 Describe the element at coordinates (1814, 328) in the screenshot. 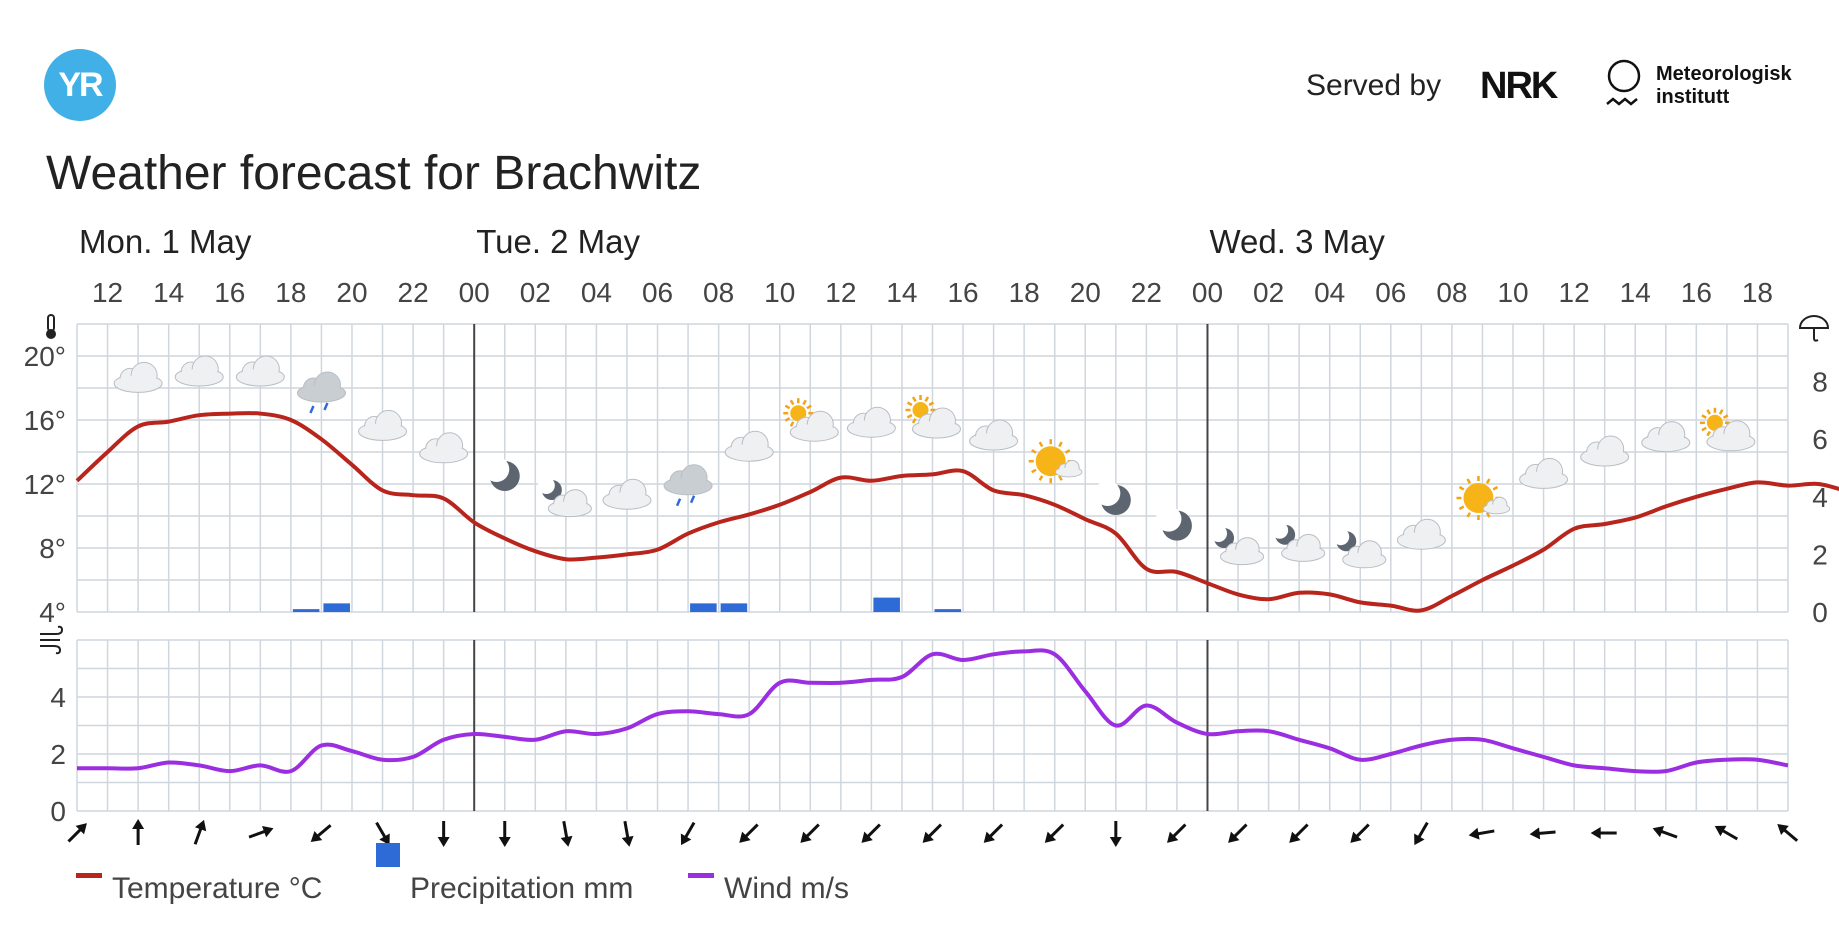

I see `umbrella-icon` at that location.